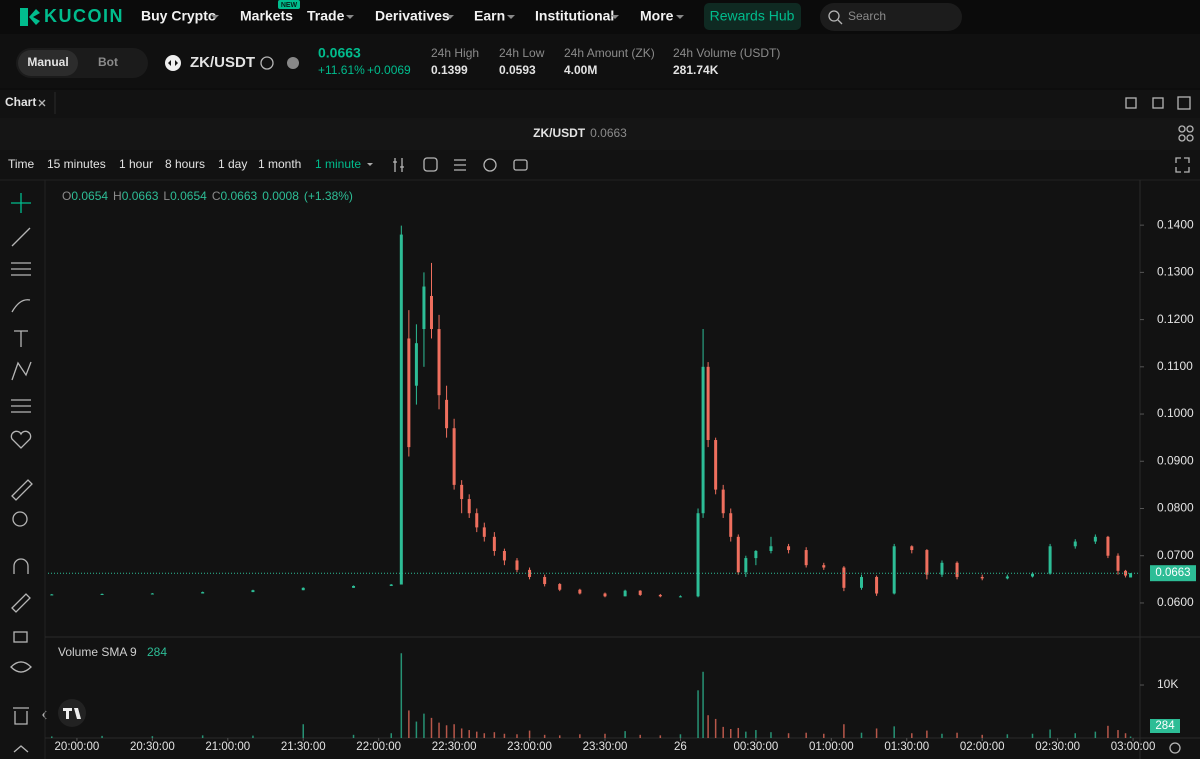 Image resolution: width=1200 pixels, height=759 pixels. Describe the element at coordinates (615, 17) in the screenshot. I see `caret` at that location.